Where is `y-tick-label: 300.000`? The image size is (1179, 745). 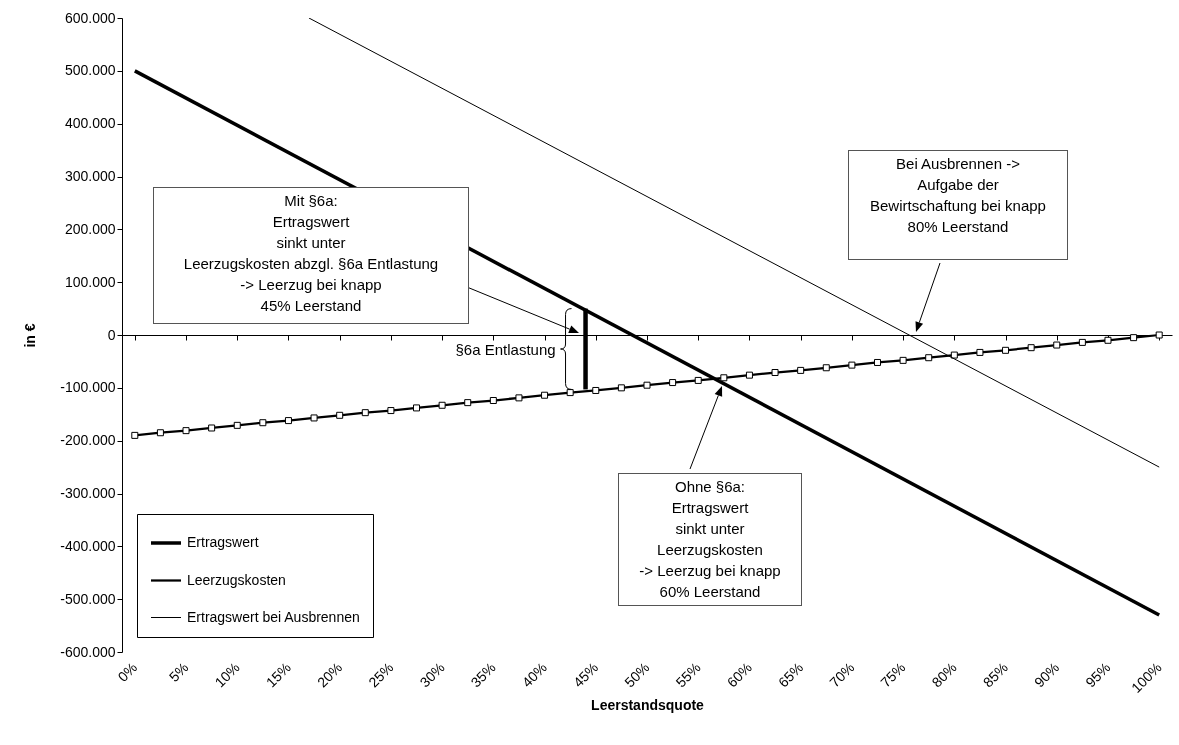
y-tick-label: 300.000 is located at coordinates (90, 176).